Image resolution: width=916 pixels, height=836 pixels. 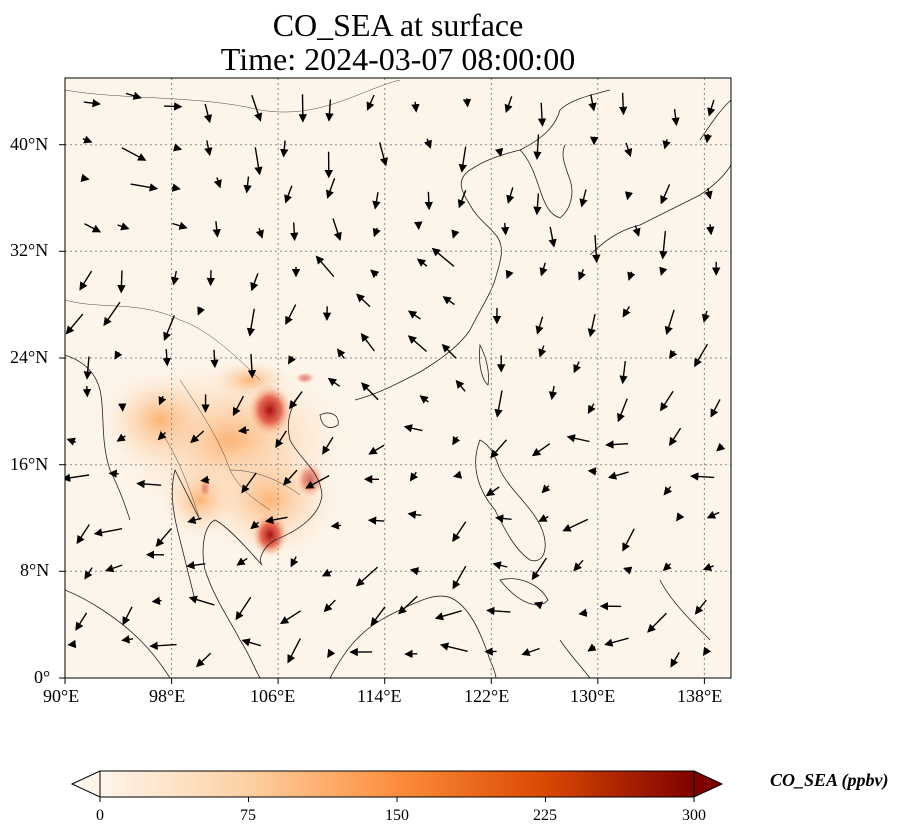 I want to click on colorbar-tick-label: 75, so click(x=248, y=815).